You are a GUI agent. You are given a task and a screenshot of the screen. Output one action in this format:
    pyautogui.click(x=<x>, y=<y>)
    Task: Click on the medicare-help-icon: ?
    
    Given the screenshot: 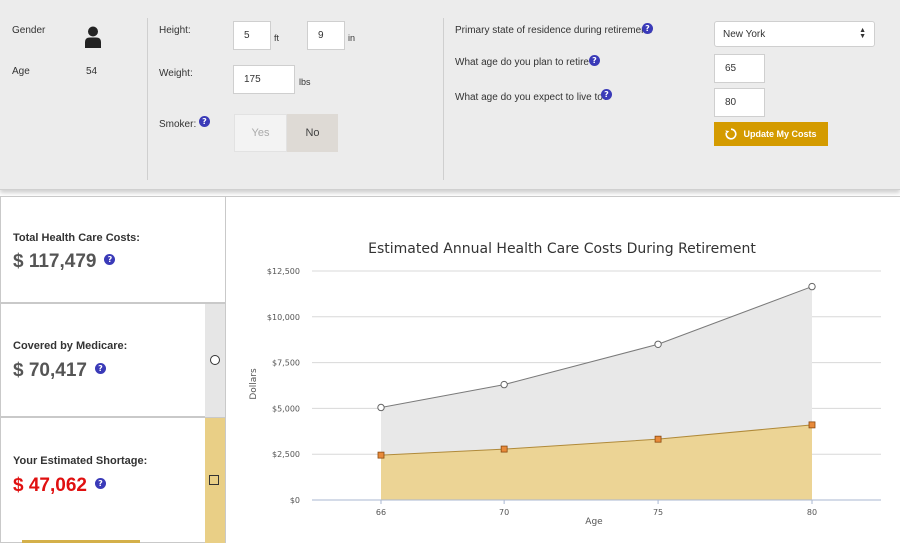 What is the action you would take?
    pyautogui.click(x=100, y=369)
    